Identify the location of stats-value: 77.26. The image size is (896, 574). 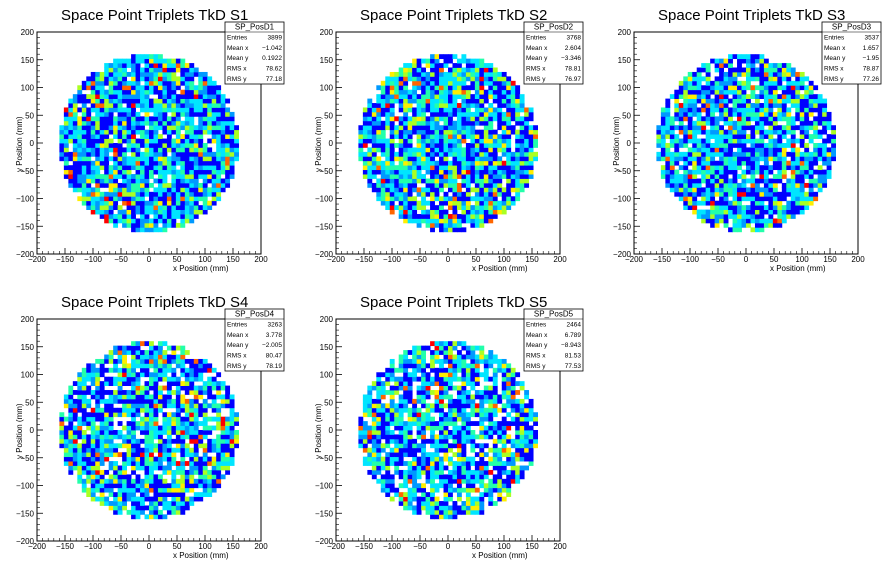
(871, 79).